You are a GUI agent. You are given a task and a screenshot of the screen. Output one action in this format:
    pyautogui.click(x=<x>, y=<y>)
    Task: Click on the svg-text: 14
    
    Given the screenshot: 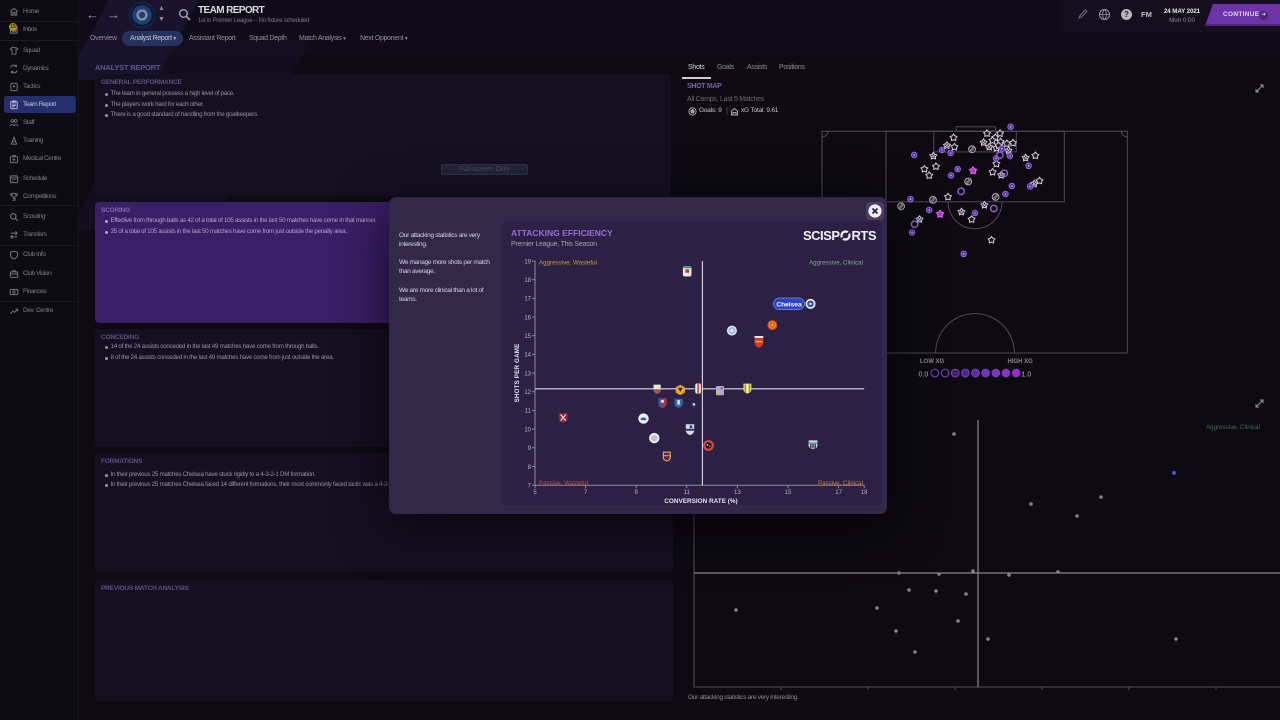 What is the action you would take?
    pyautogui.click(x=527, y=356)
    